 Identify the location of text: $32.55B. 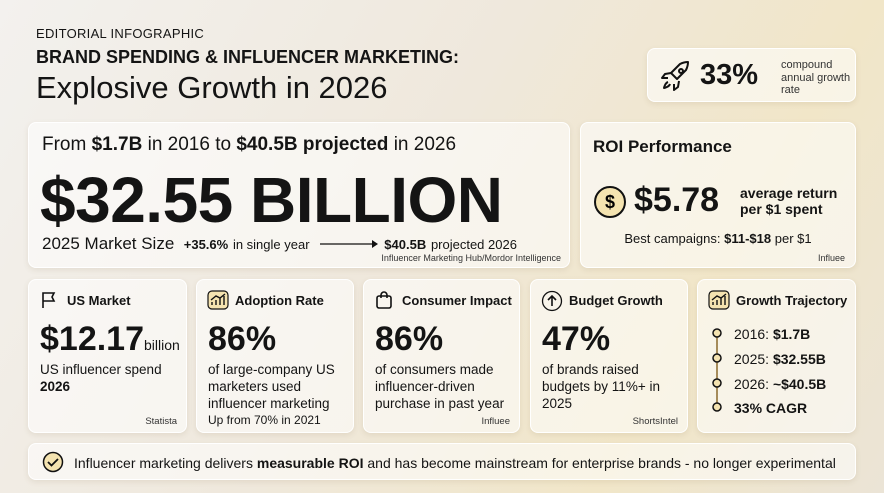
(799, 359).